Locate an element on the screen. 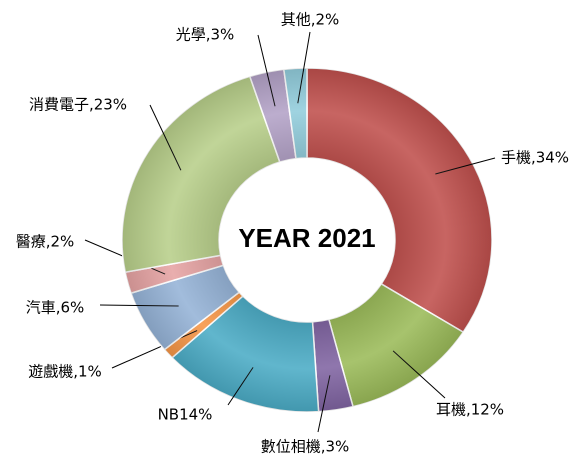 This screenshot has width=580, height=465. data-label: 遊戲機,1% is located at coordinates (65, 372).